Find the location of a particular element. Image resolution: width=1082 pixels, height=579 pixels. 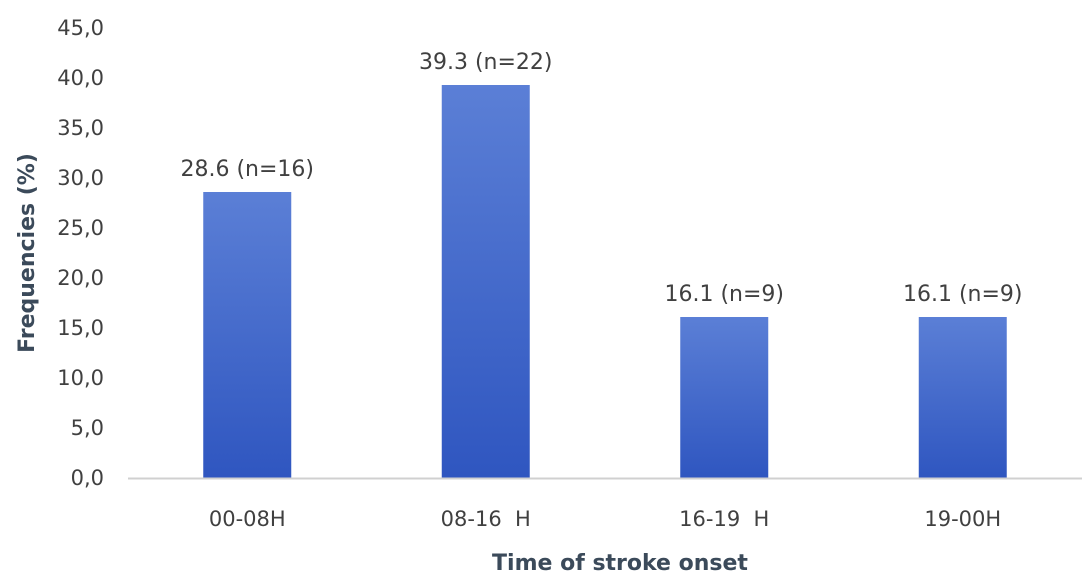

y-tick-label: 45,0 is located at coordinates (80, 28).